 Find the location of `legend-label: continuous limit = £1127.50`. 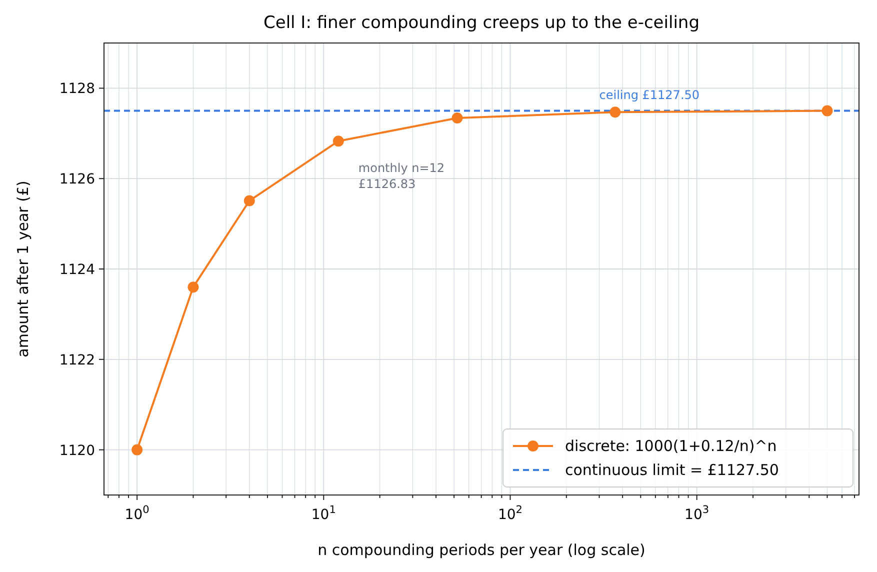

legend-label: continuous limit = £1127.50 is located at coordinates (672, 470).